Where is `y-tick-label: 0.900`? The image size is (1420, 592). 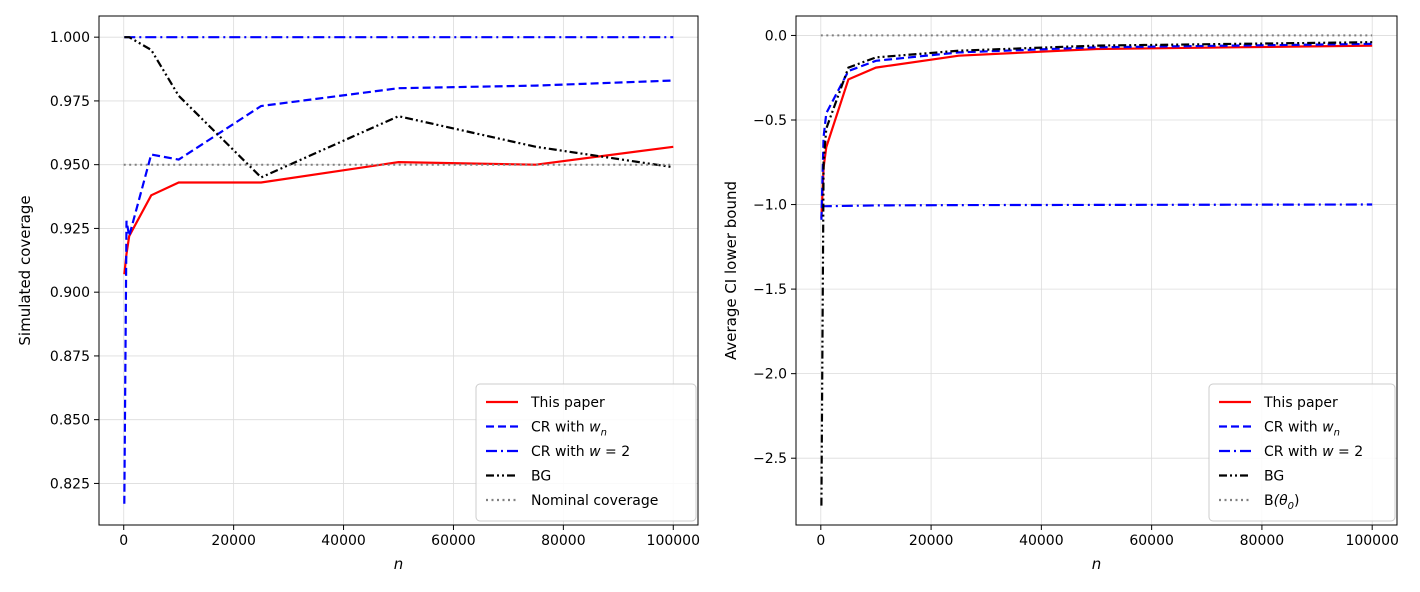
y-tick-label: 0.900 is located at coordinates (70, 293).